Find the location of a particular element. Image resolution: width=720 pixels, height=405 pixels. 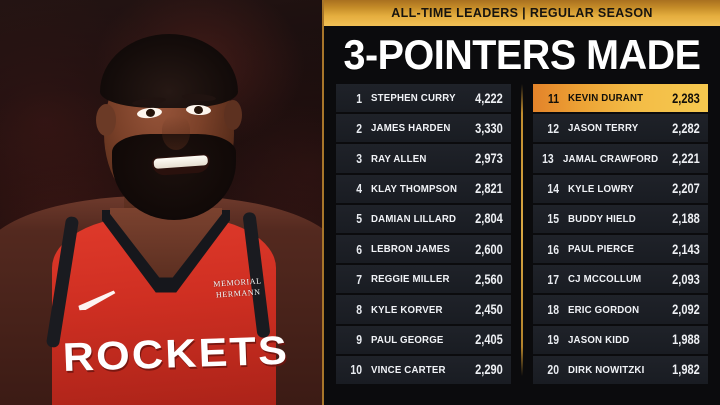

row-value: 2,450 is located at coordinates (489, 310).